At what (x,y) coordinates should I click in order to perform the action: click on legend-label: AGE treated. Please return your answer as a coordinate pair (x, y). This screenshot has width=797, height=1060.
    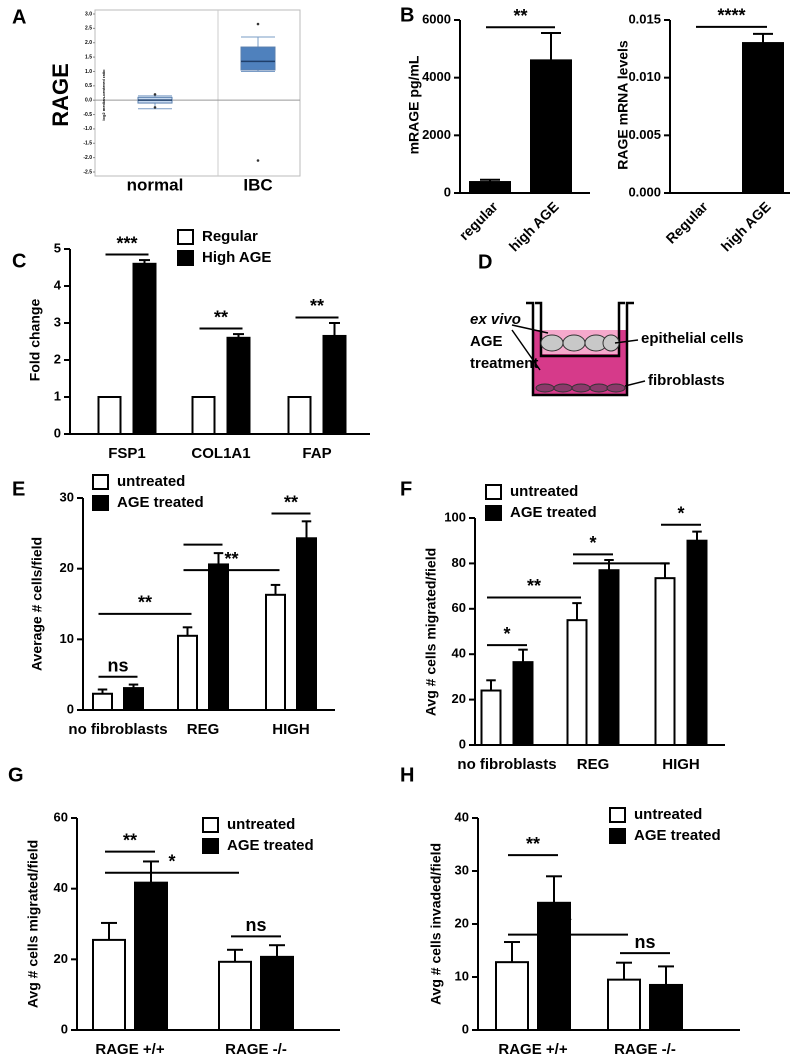
    Looking at the image, I should click on (270, 845).